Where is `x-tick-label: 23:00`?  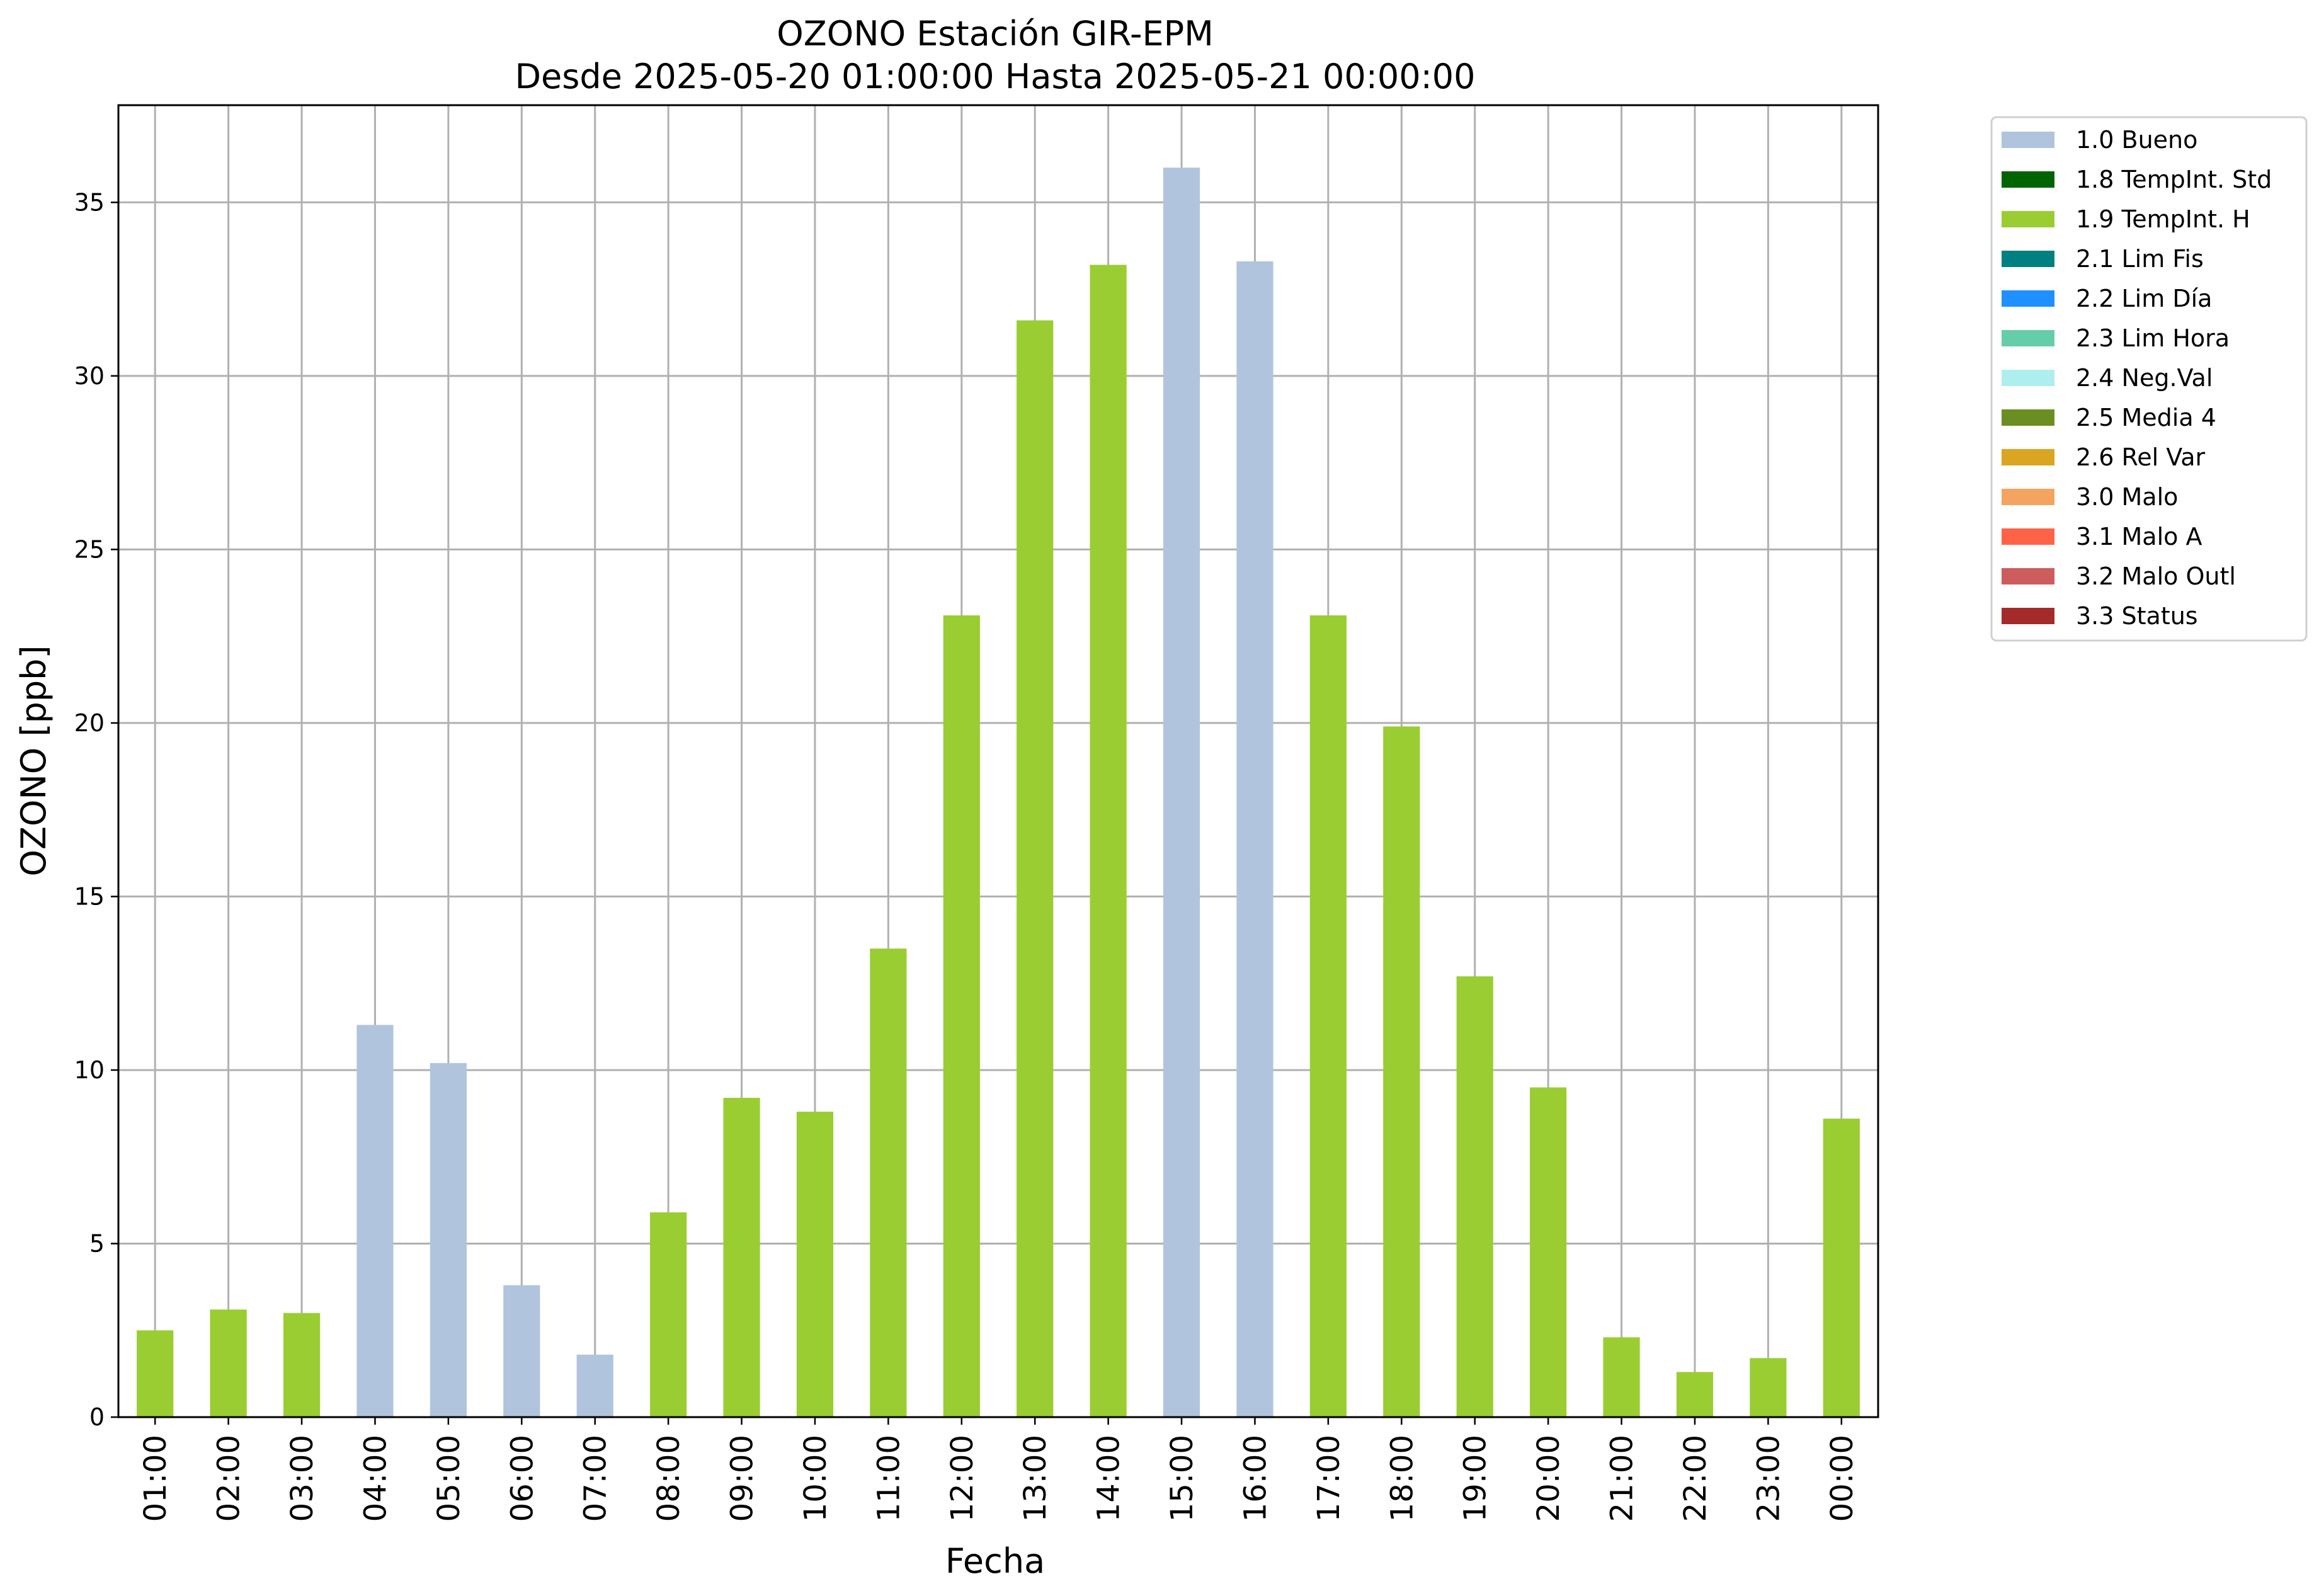
x-tick-label: 23:00 is located at coordinates (1768, 1478).